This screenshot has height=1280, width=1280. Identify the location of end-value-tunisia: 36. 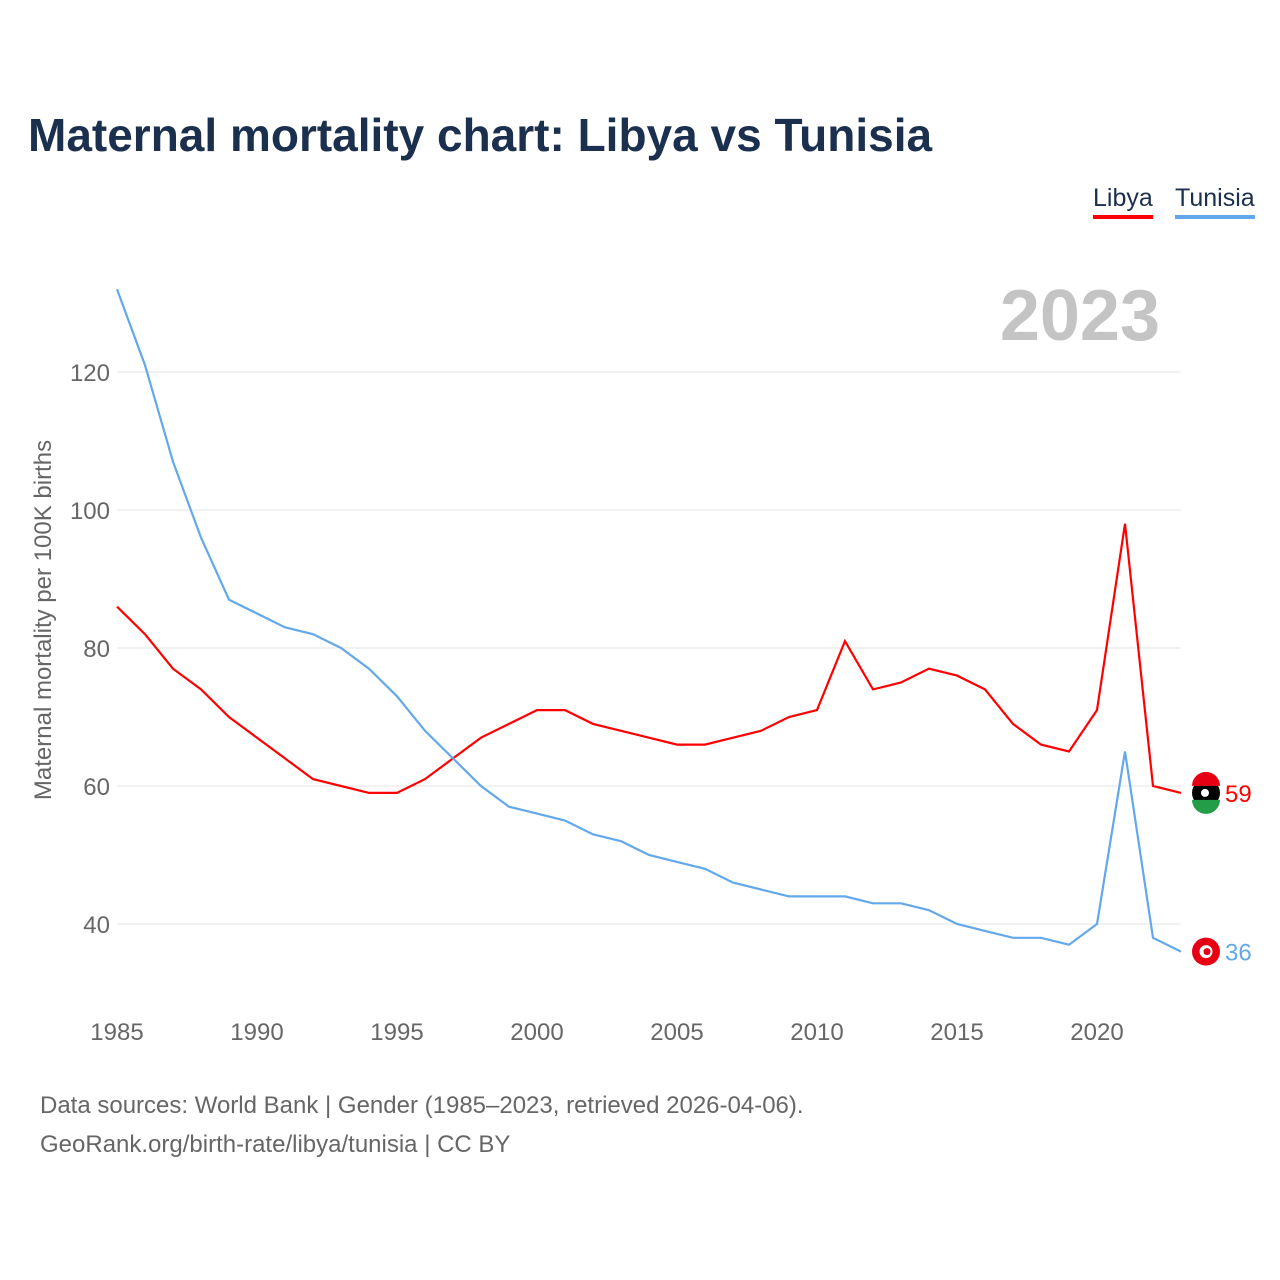
(1238, 953).